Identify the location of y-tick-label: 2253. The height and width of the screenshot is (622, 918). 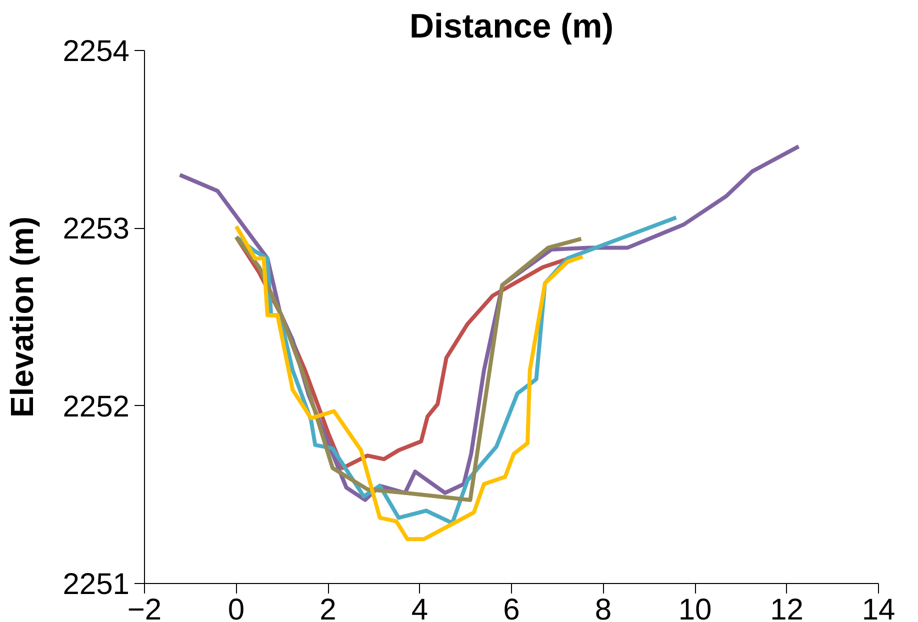
(96, 229).